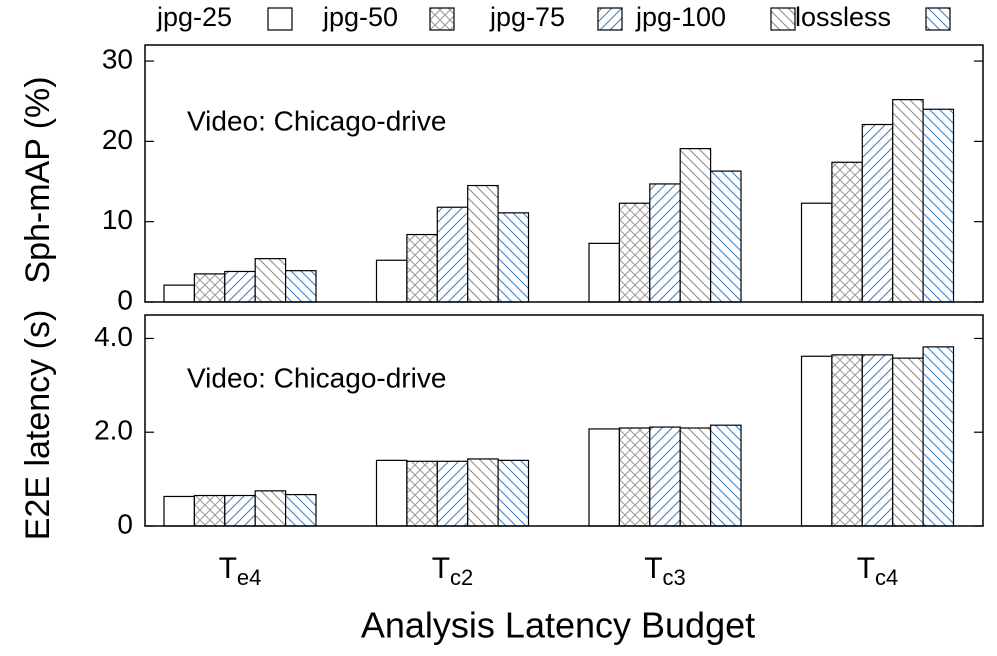  Describe the element at coordinates (527, 17) in the screenshot. I see `legend-label: jpg-75` at that location.